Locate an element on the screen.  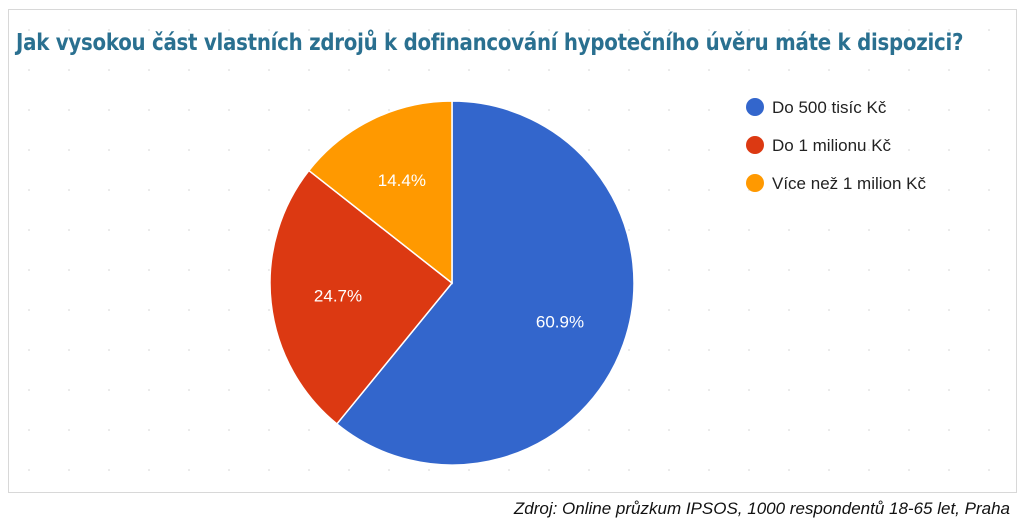
slice-data-label: 14.4% is located at coordinates (402, 180).